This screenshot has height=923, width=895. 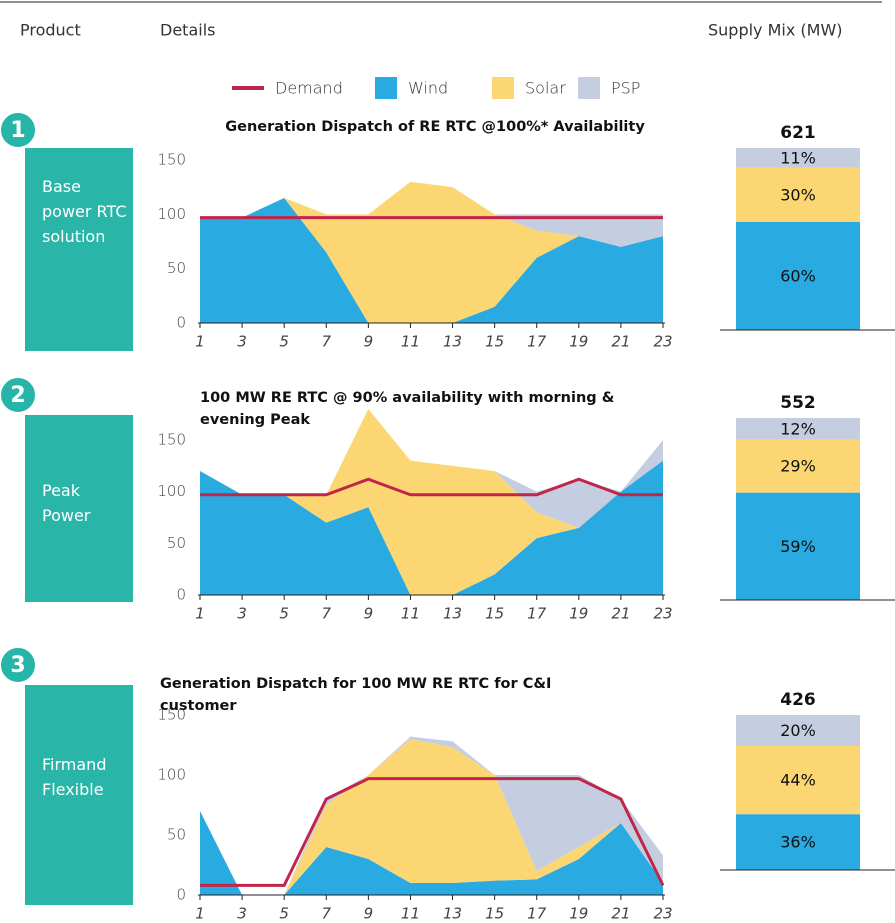 I want to click on badge-number: 2, so click(x=17, y=395).